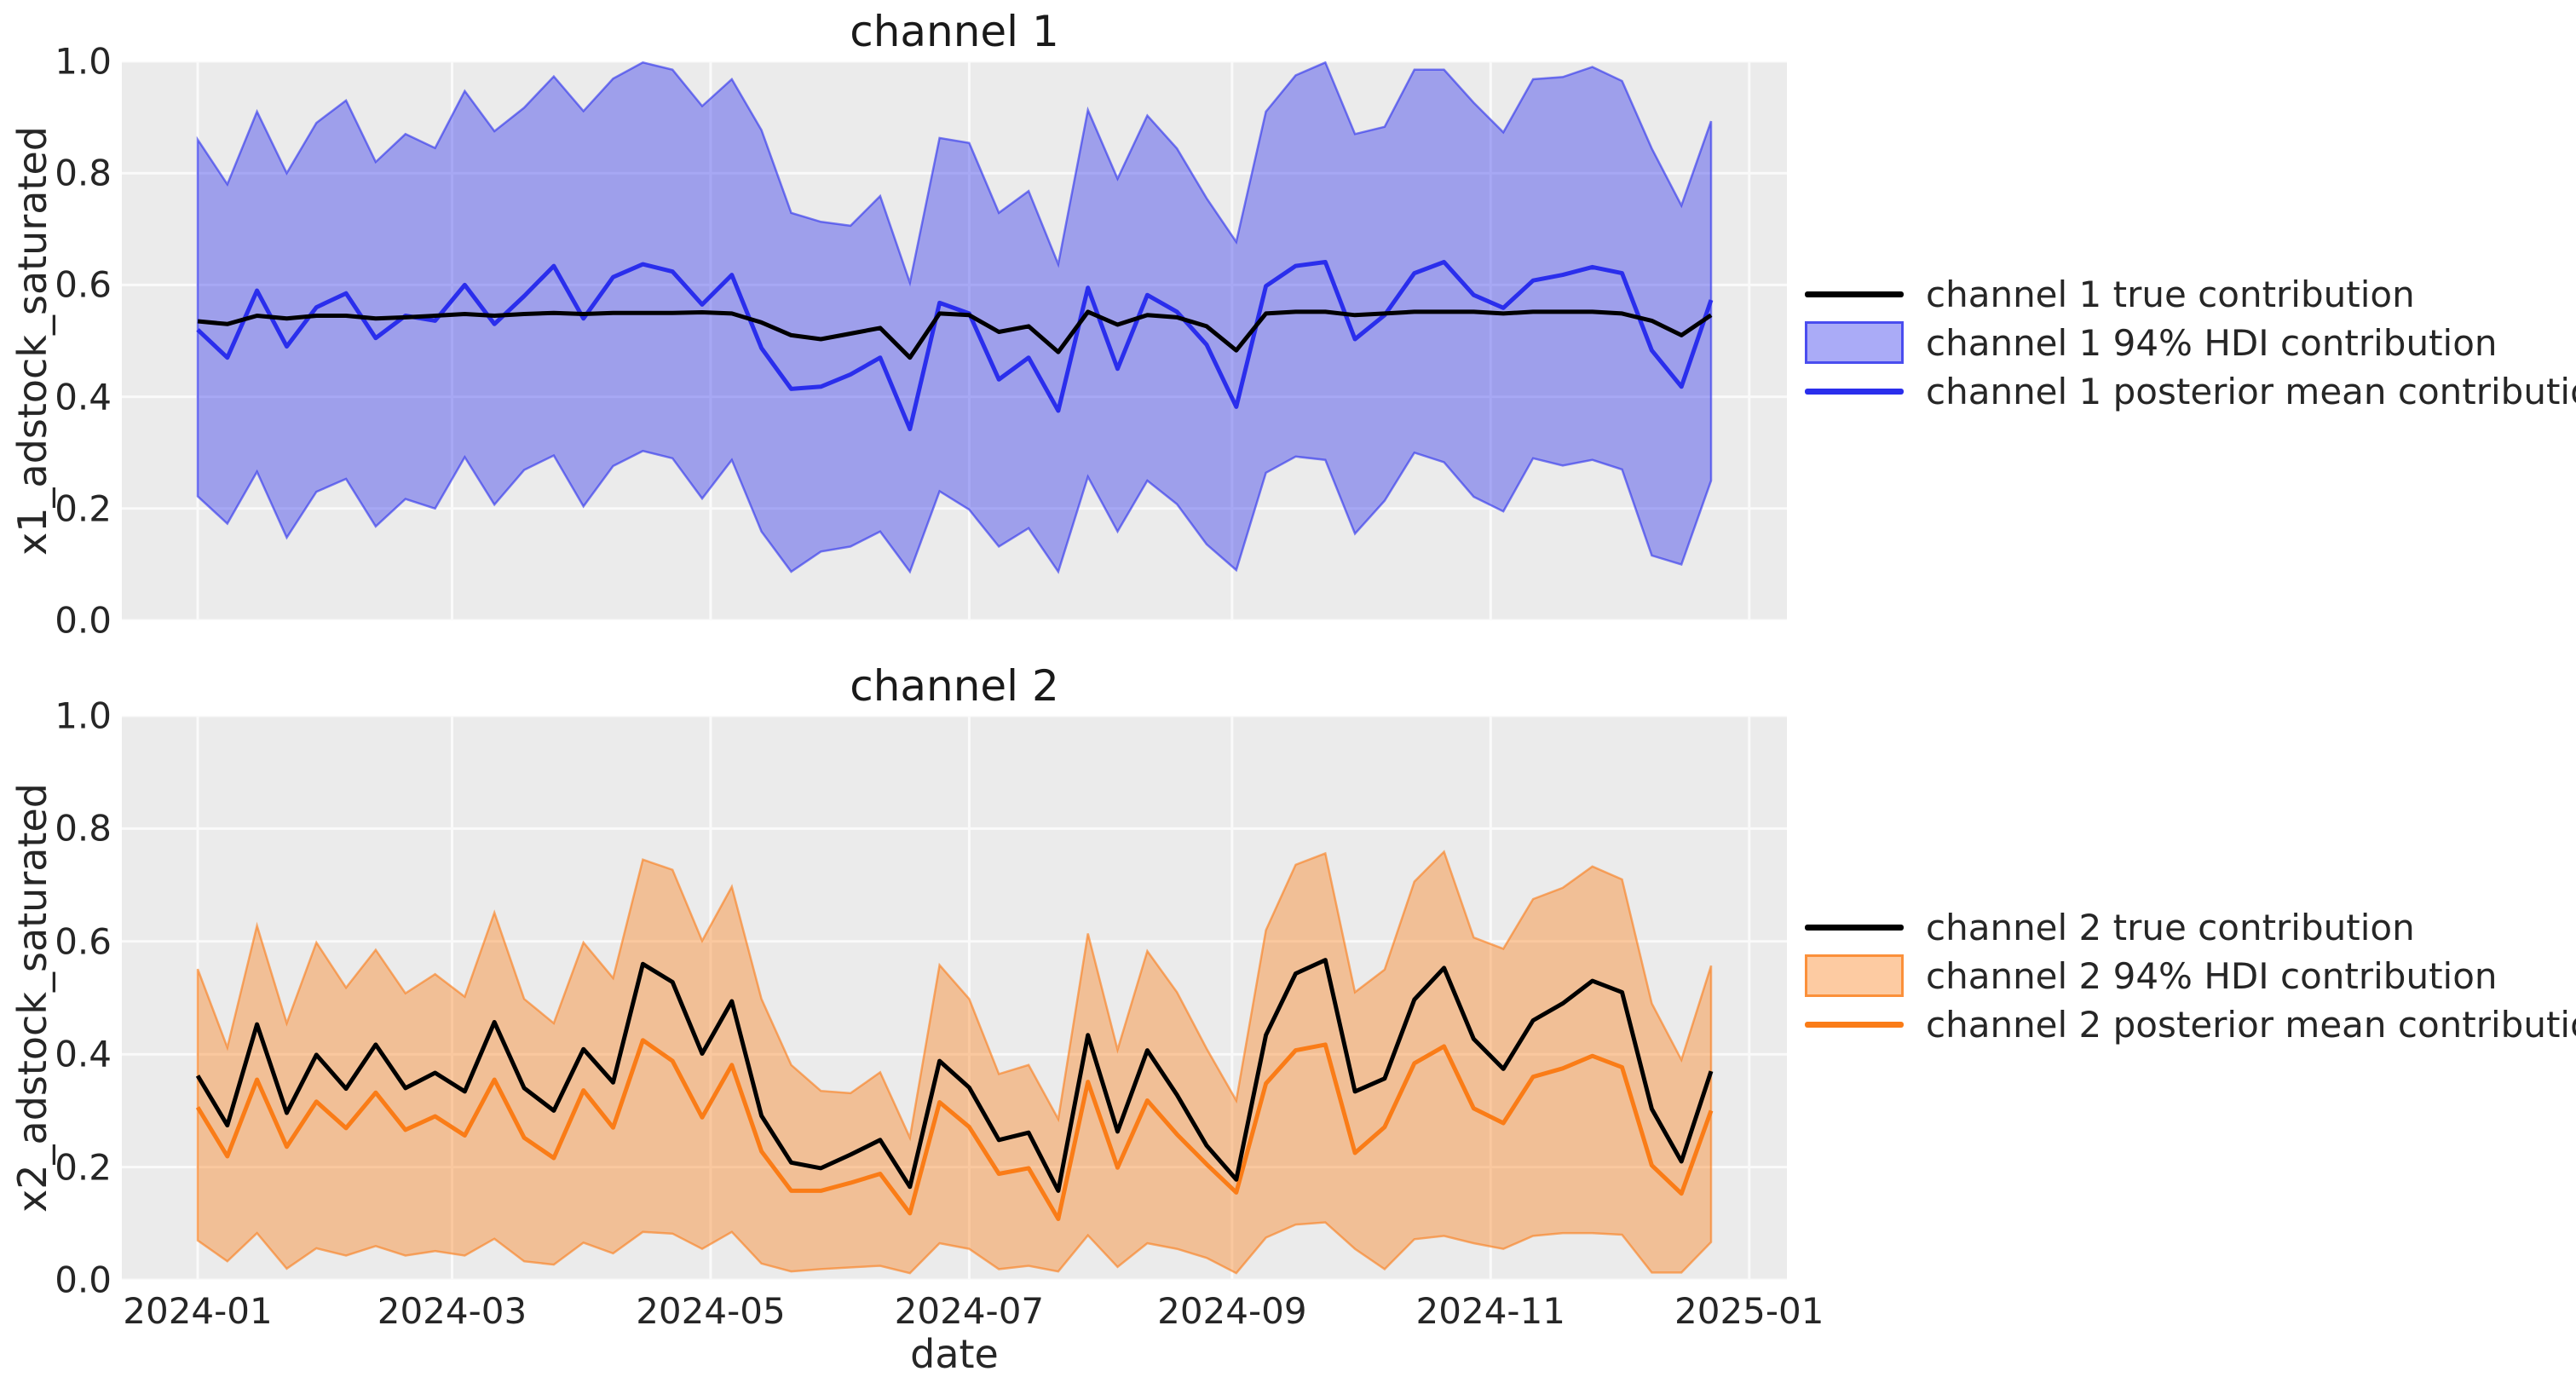 The width and height of the screenshot is (2576, 1383). I want to click on subplot1-title: channel 1, so click(954, 32).